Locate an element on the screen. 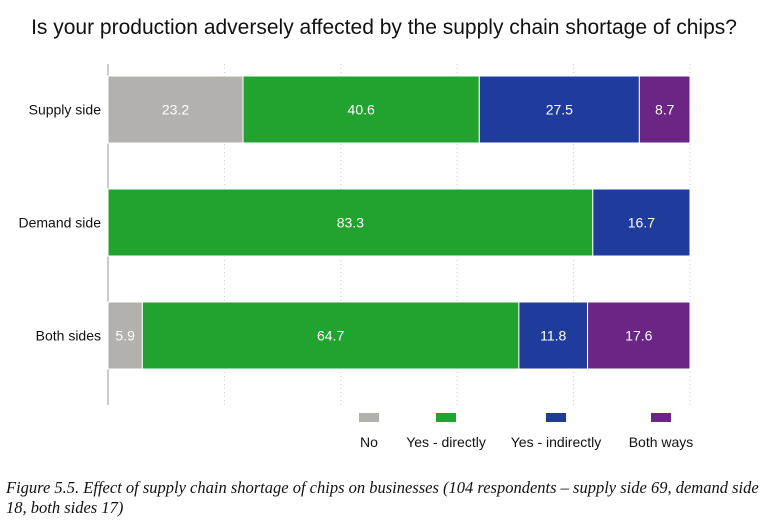 Image resolution: width=768 pixels, height=529 pixels. legend-label: No is located at coordinates (369, 442).